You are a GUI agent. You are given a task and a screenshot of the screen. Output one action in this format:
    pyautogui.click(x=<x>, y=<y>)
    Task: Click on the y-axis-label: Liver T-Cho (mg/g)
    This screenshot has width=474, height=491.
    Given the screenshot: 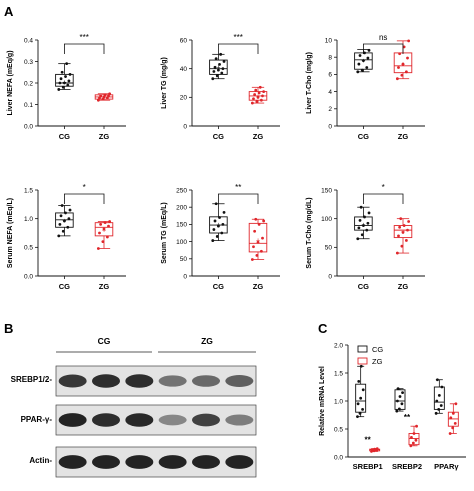 What is the action you would take?
    pyautogui.click(x=309, y=83)
    